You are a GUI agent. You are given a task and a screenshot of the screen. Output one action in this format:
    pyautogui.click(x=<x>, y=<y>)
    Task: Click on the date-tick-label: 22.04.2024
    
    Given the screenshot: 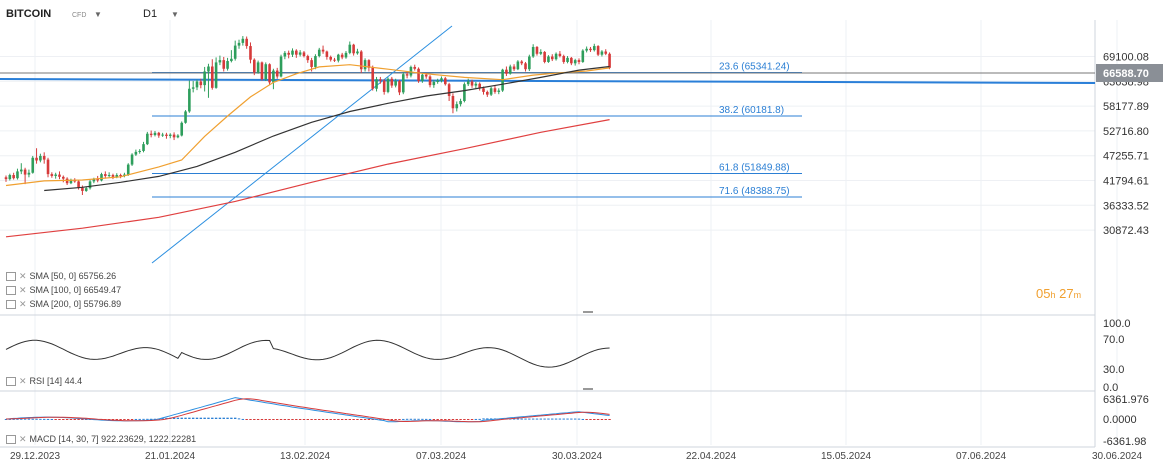 What is the action you would take?
    pyautogui.click(x=711, y=456)
    